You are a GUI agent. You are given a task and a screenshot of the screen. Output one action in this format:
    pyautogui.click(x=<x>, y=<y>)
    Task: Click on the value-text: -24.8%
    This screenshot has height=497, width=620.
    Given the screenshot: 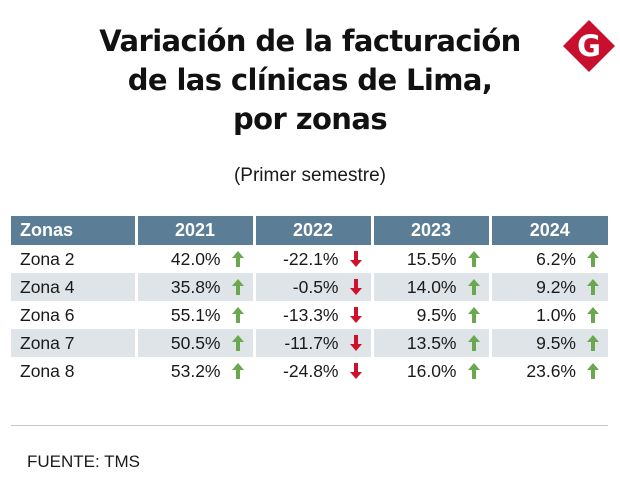 What is the action you would take?
    pyautogui.click(x=311, y=370)
    